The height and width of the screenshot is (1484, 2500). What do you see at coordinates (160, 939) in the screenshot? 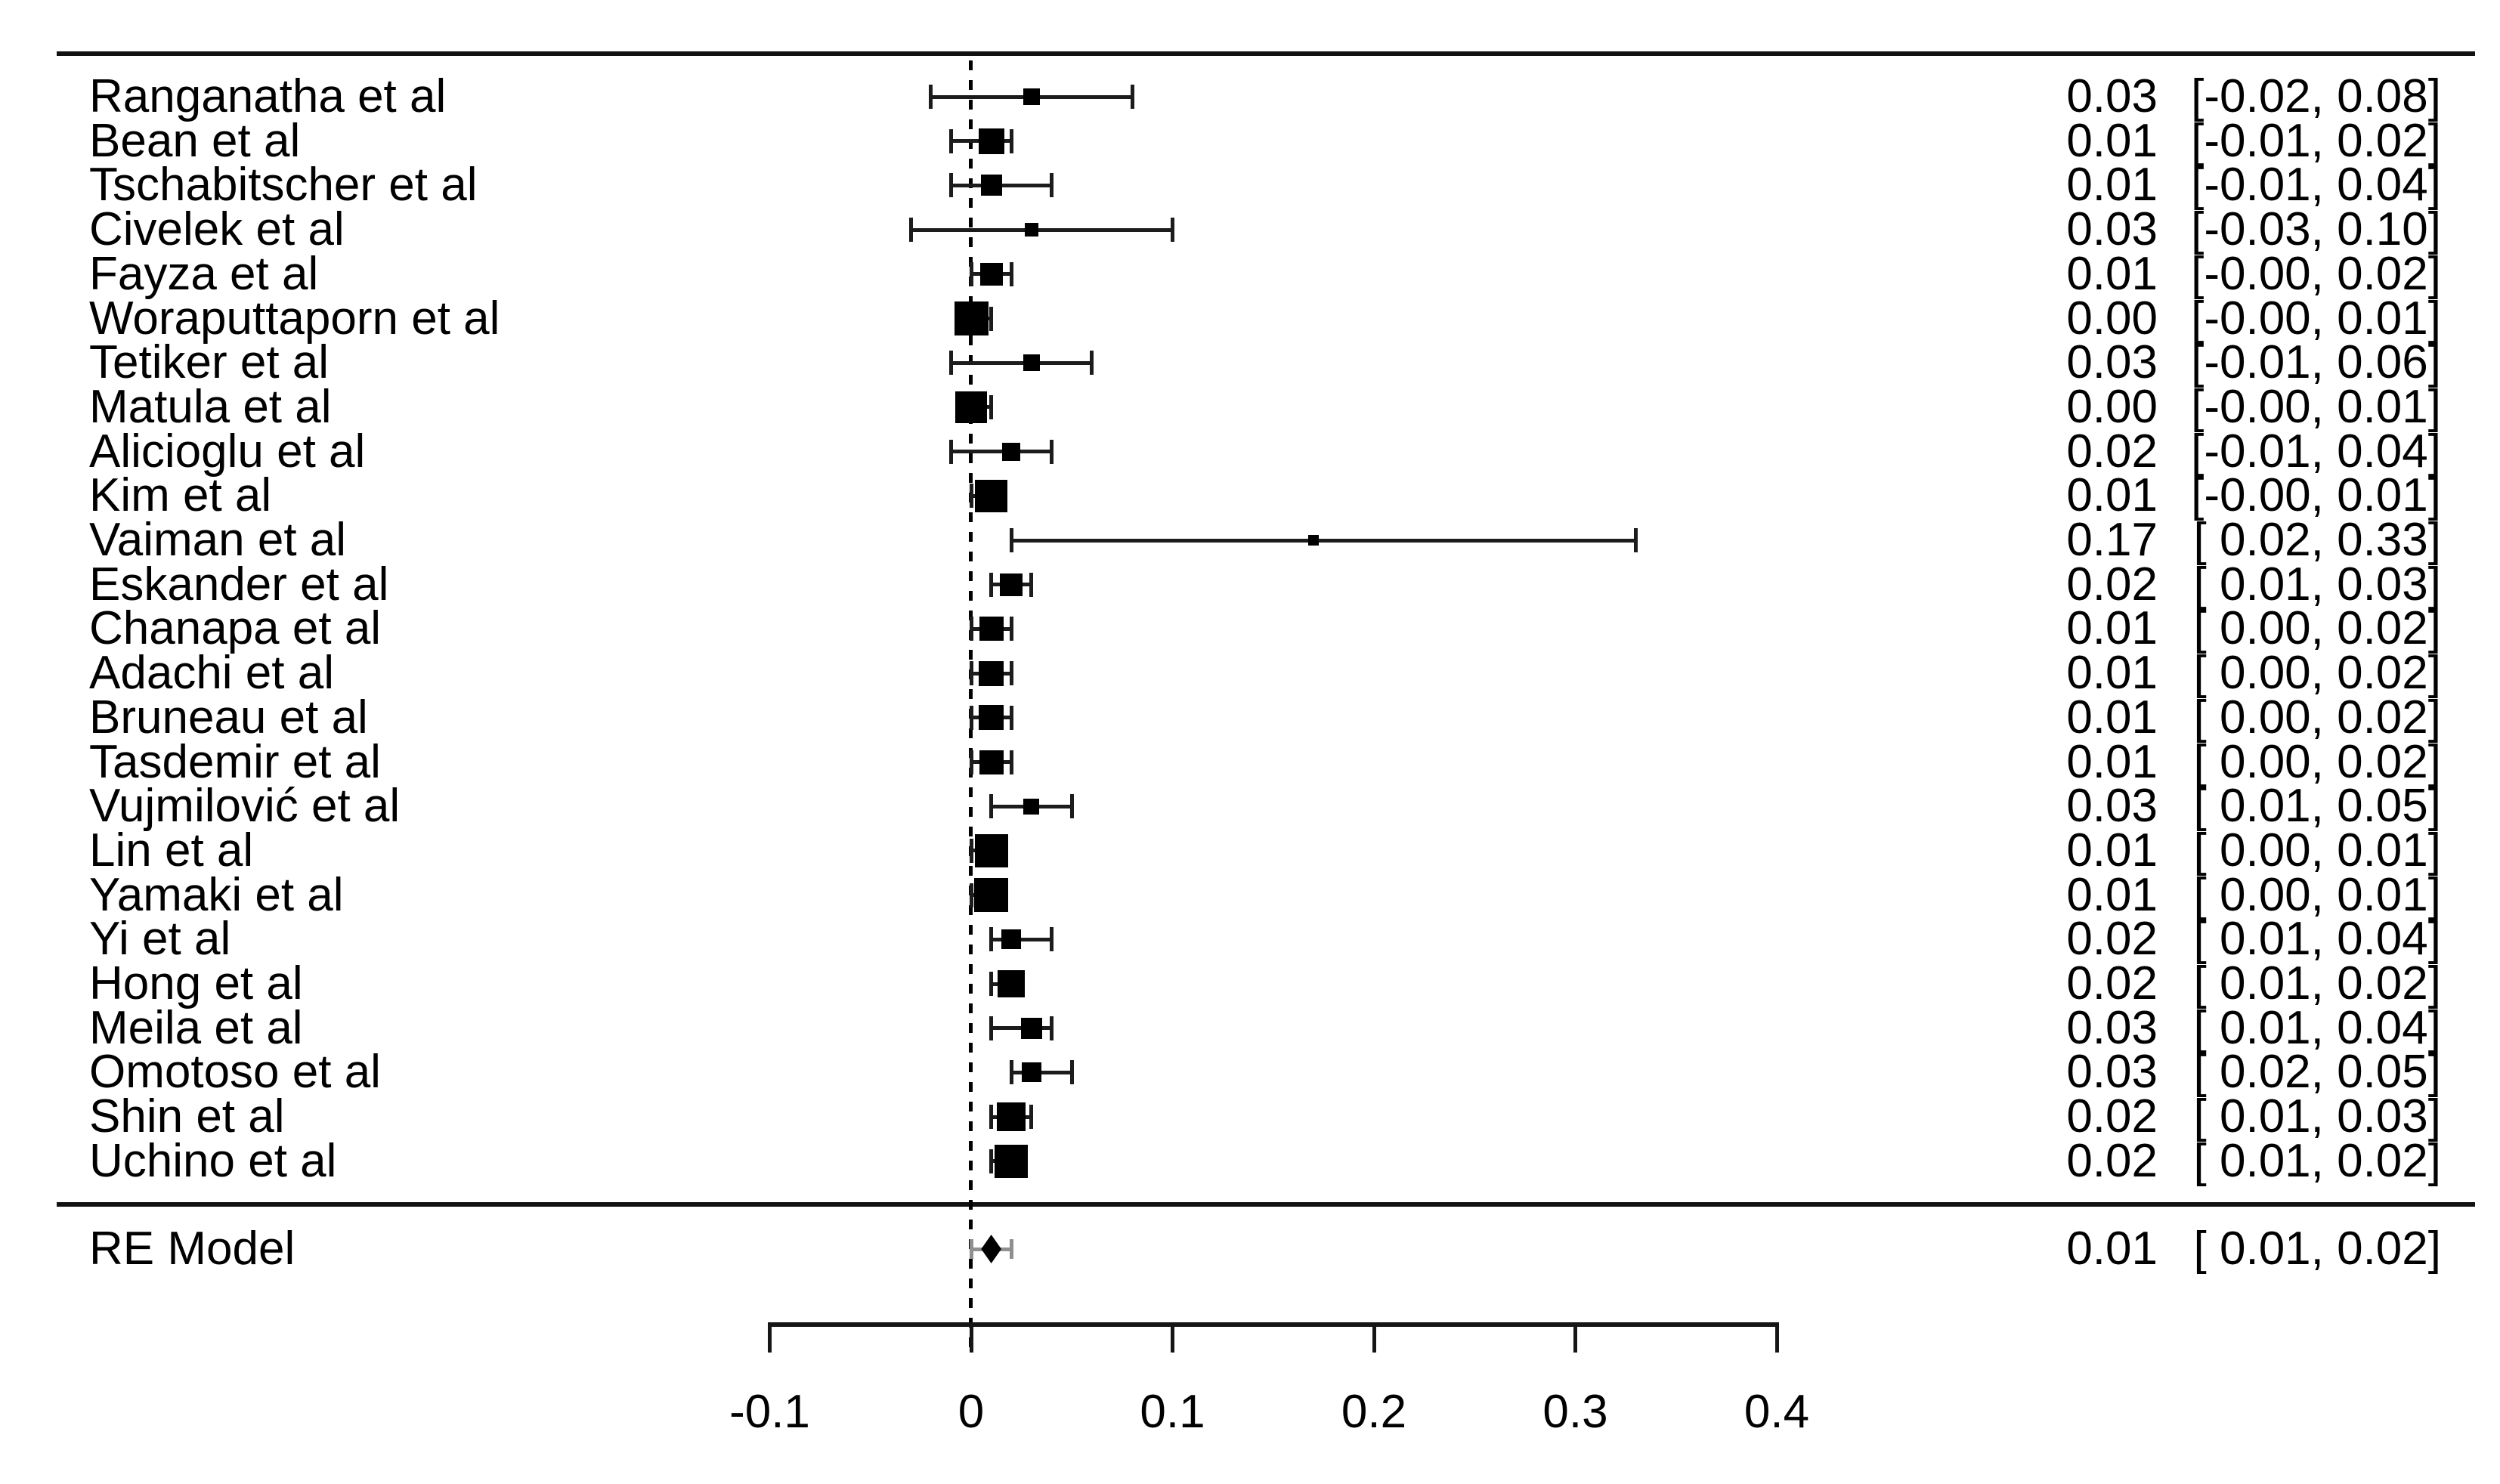
I see `study-label: Yi et al` at bounding box center [160, 939].